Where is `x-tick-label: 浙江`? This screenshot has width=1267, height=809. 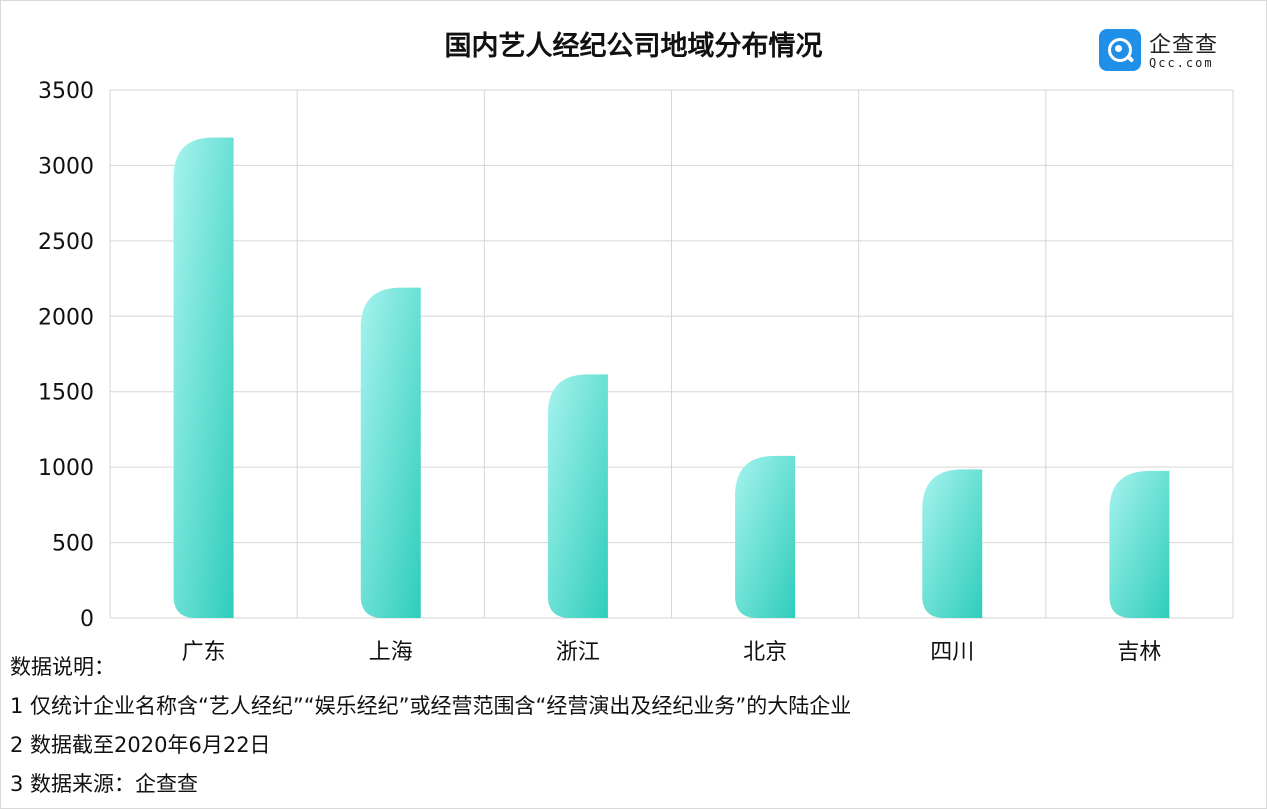
x-tick-label: 浙江 is located at coordinates (578, 652).